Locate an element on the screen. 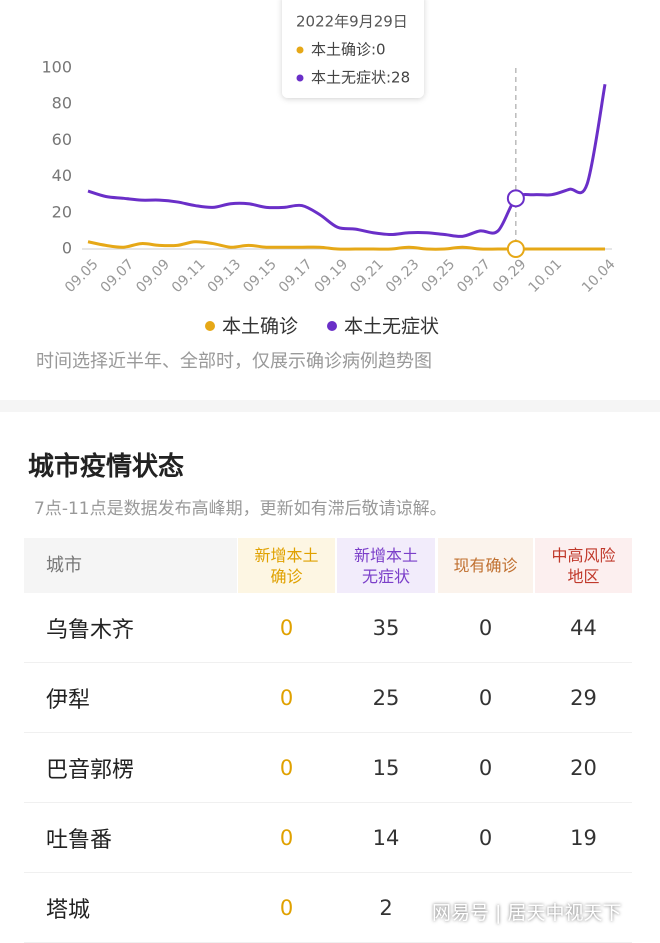 Image resolution: width=660 pixels, height=943 pixels. tooltip-line: 本土确诊:0 is located at coordinates (348, 50).